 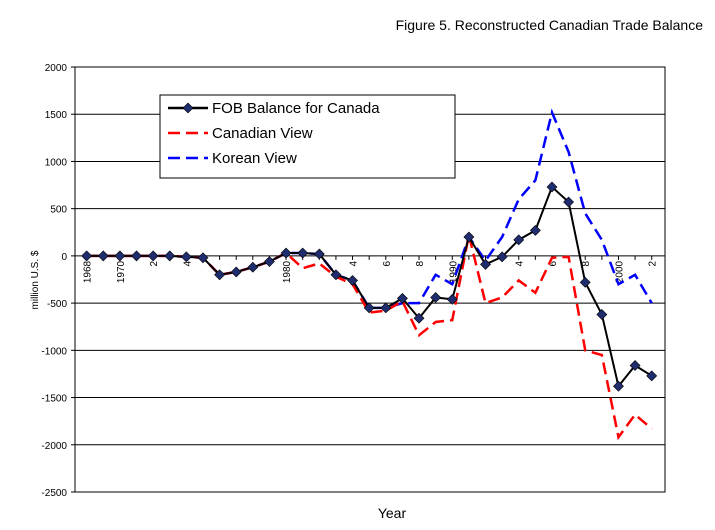 I want to click on y-tick-label: -500, so click(x=57, y=304).